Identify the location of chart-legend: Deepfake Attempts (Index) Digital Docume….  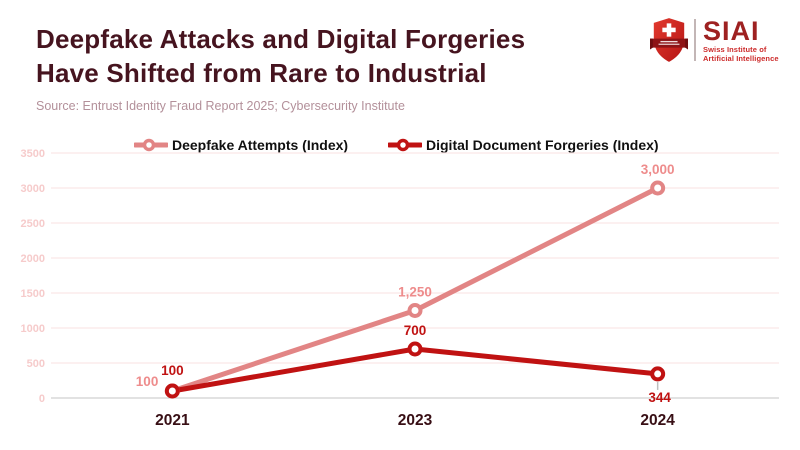
(400, 145).